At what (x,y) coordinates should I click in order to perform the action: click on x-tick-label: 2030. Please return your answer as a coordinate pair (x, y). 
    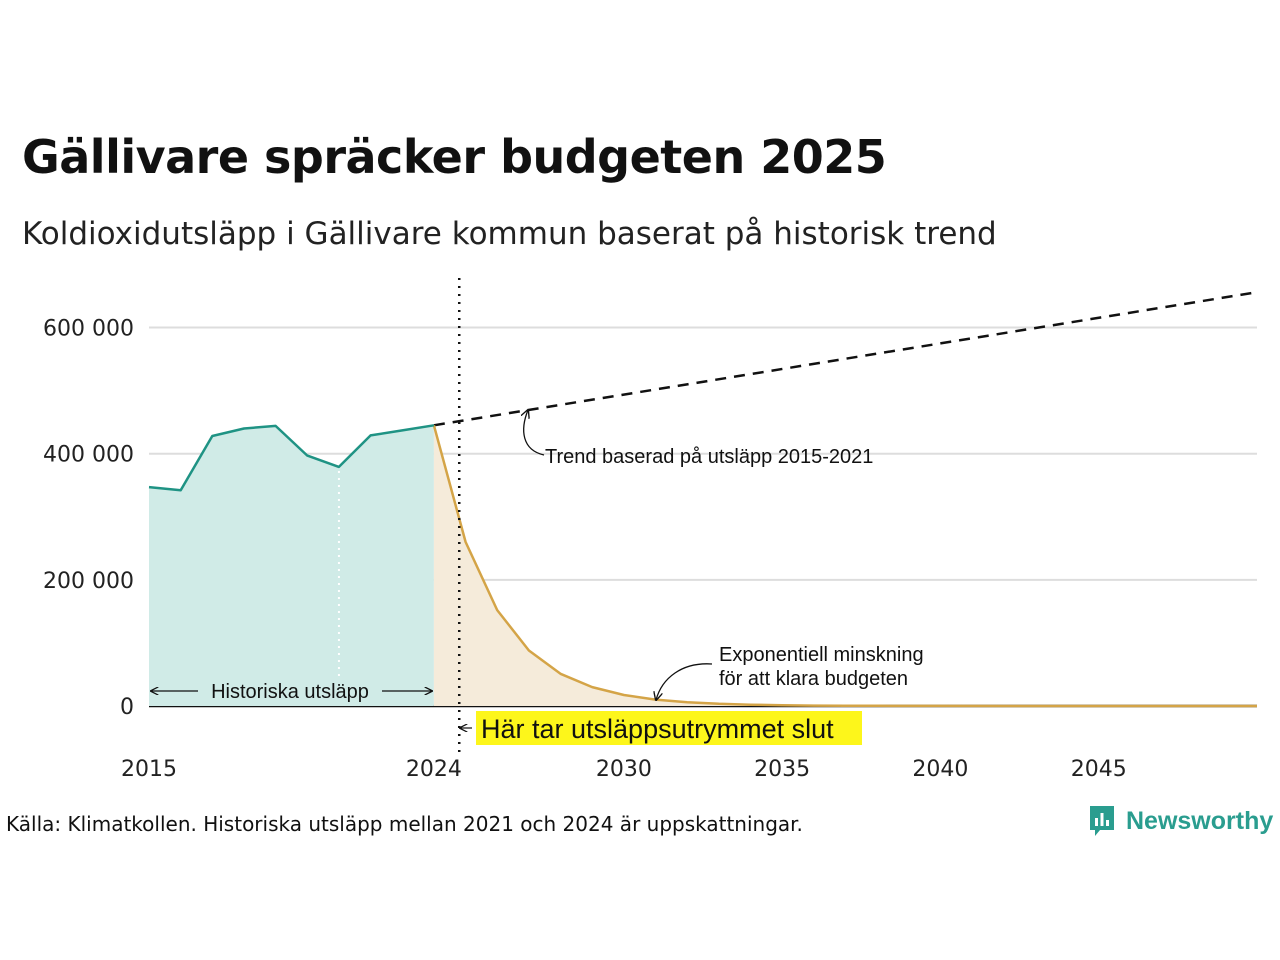
    Looking at the image, I should click on (624, 769).